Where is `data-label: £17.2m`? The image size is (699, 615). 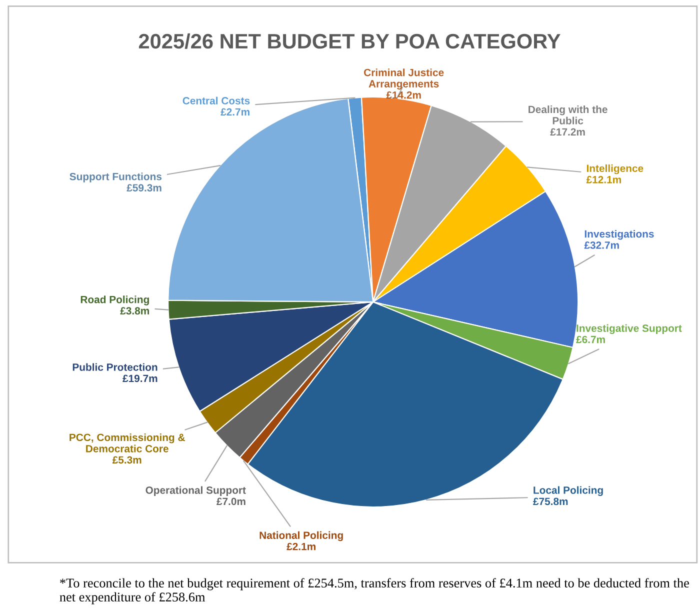
data-label: £17.2m is located at coordinates (567, 132).